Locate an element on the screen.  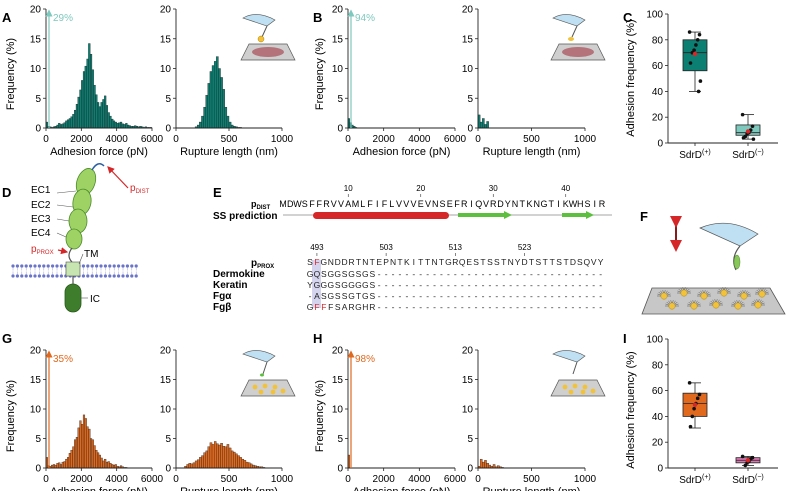
residue: F is located at coordinates (457, 204).